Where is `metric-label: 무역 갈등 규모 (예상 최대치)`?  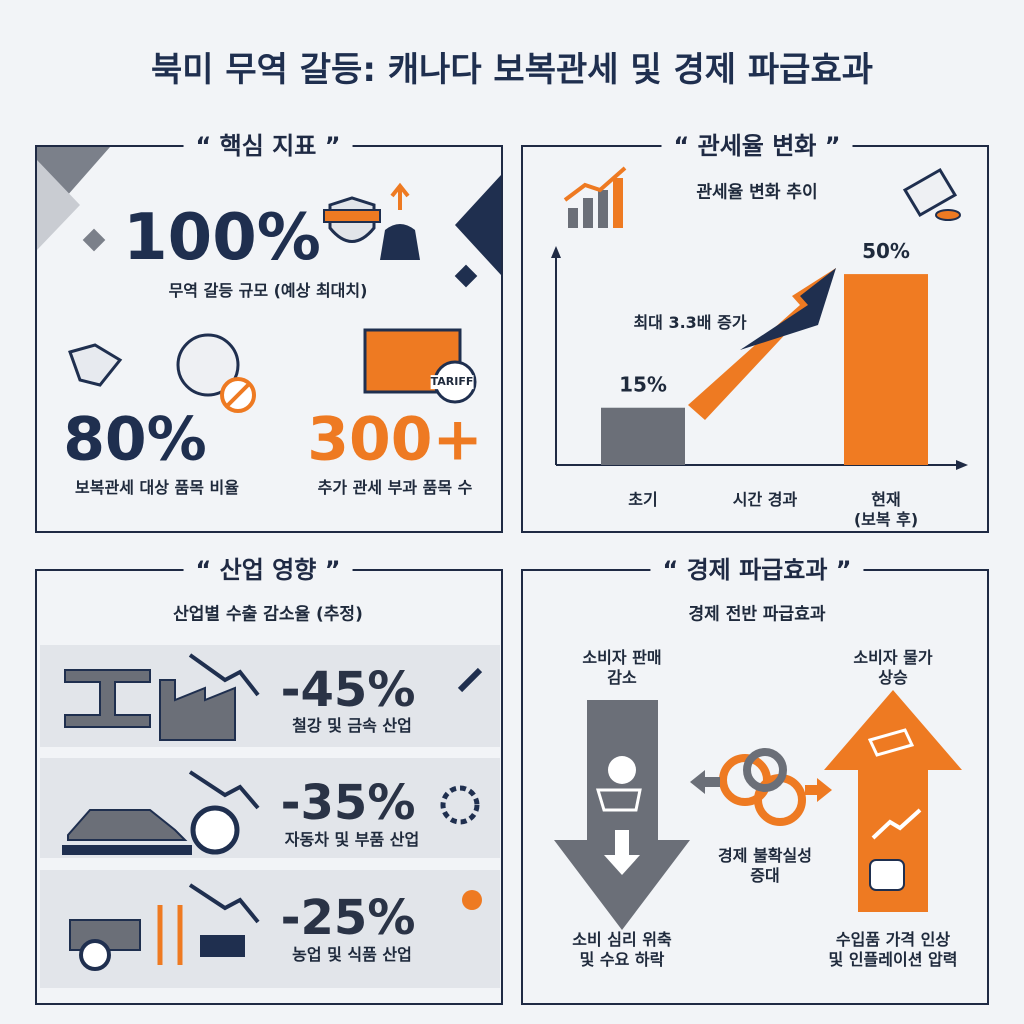 metric-label: 무역 갈등 규모 (예상 최대치) is located at coordinates (268, 290).